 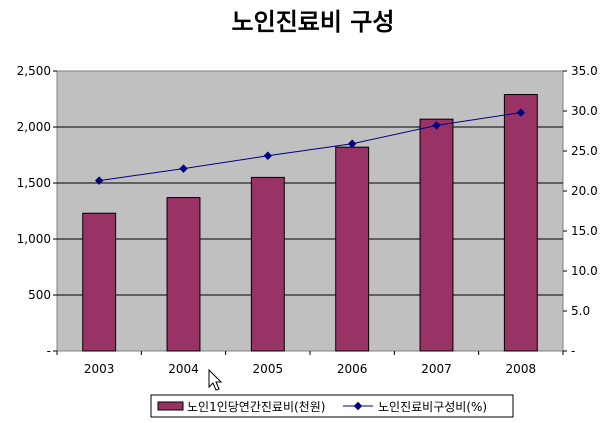 What do you see at coordinates (183, 274) in the screenshot?
I see `bar-2004` at bounding box center [183, 274].